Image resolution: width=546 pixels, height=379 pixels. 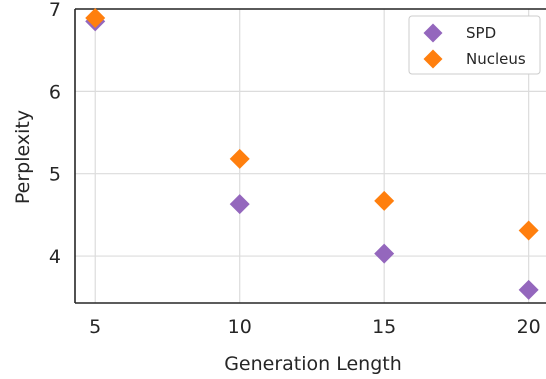 What do you see at coordinates (433, 33) in the screenshot?
I see `legend-marker-spd` at bounding box center [433, 33].